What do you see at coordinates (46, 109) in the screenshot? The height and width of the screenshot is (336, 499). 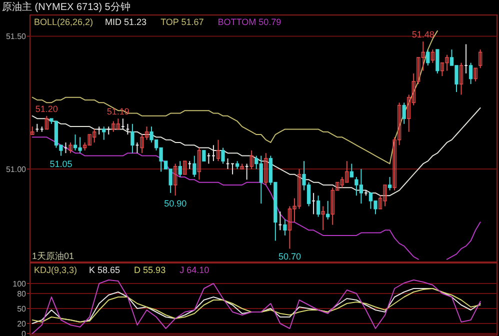 I see `annotation: 51.20` at bounding box center [46, 109].